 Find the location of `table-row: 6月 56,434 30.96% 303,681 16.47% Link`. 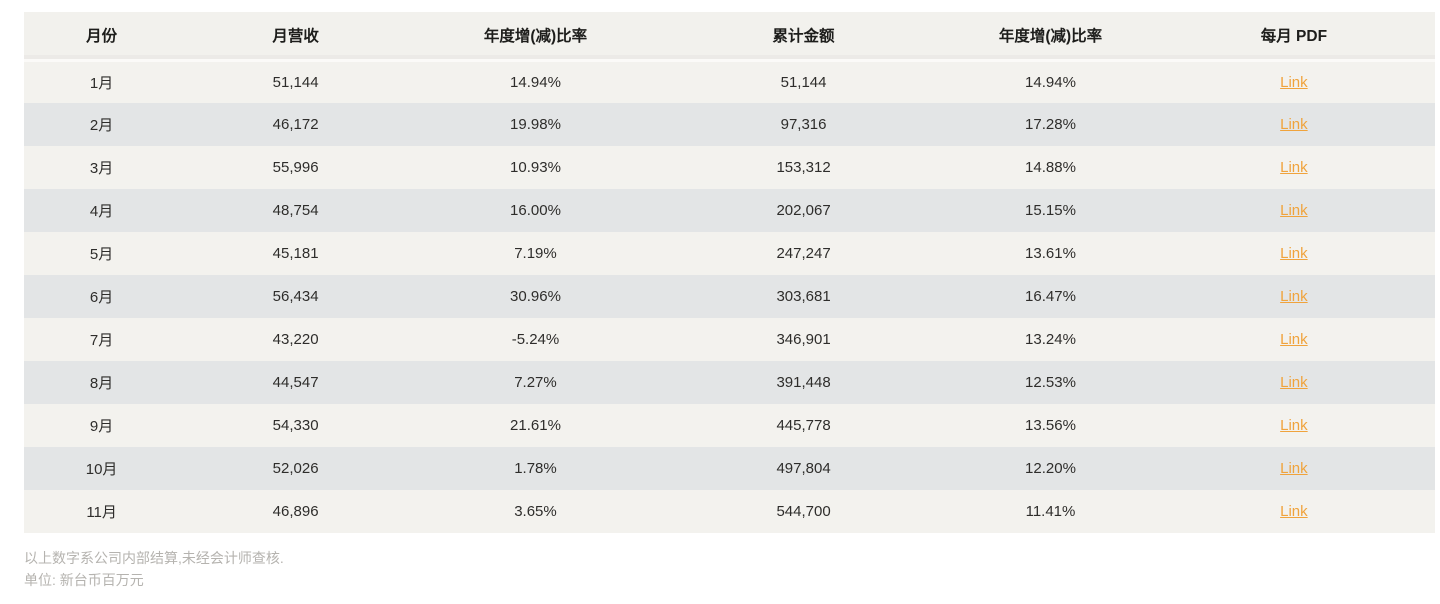

table-row: 6月 56,434 30.96% 303,681 16.47% Link is located at coordinates (729, 296).